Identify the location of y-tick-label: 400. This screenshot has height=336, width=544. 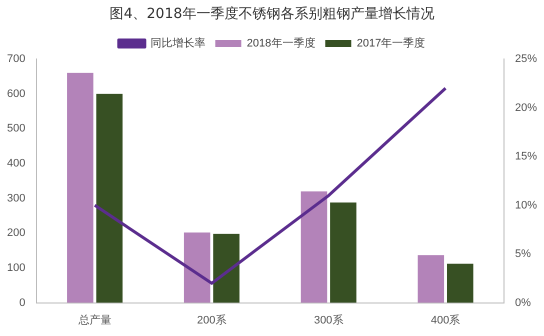
(16, 164).